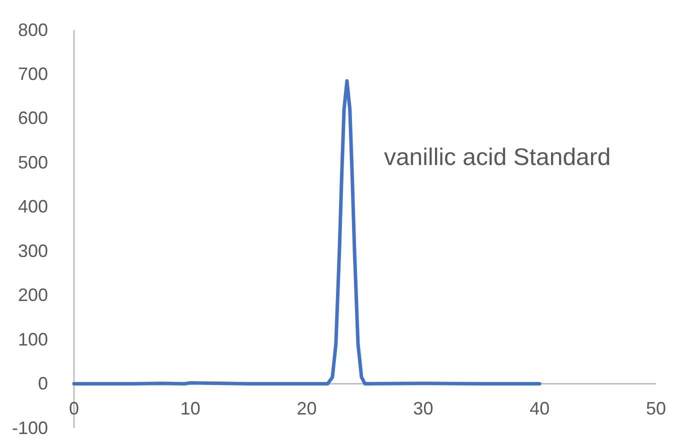  Describe the element at coordinates (33, 295) in the screenshot. I see `y-tick-label: 200` at that location.